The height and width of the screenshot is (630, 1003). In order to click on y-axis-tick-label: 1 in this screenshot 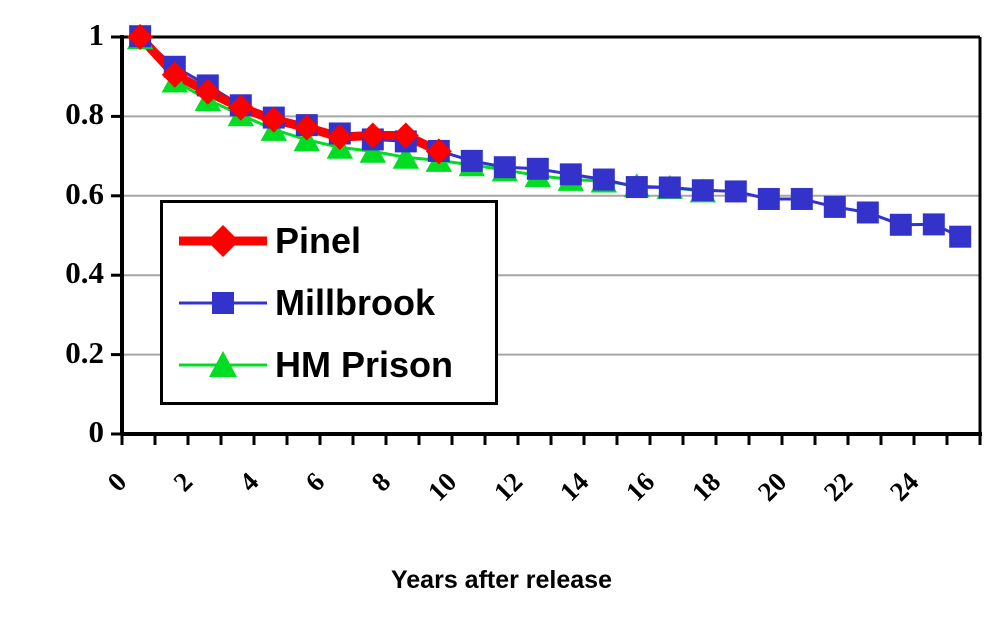, I will do `click(96, 34)`.